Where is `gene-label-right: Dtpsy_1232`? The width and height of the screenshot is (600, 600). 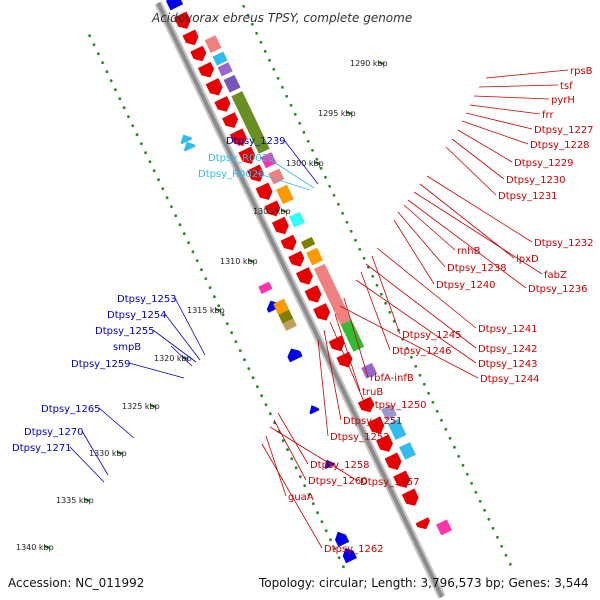 gene-label-right: Dtpsy_1232 is located at coordinates (564, 243).